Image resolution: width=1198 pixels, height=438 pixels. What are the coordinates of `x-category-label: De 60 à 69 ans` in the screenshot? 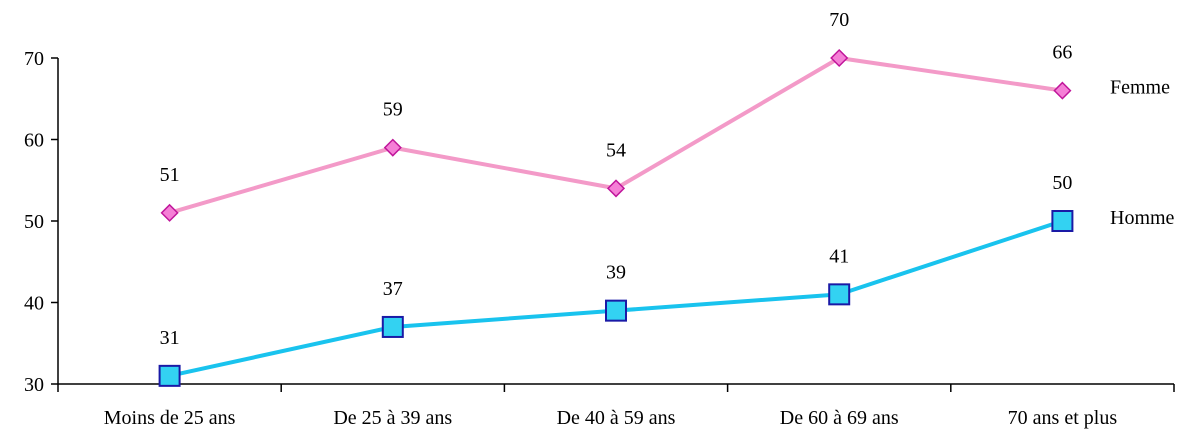 It's located at (839, 418).